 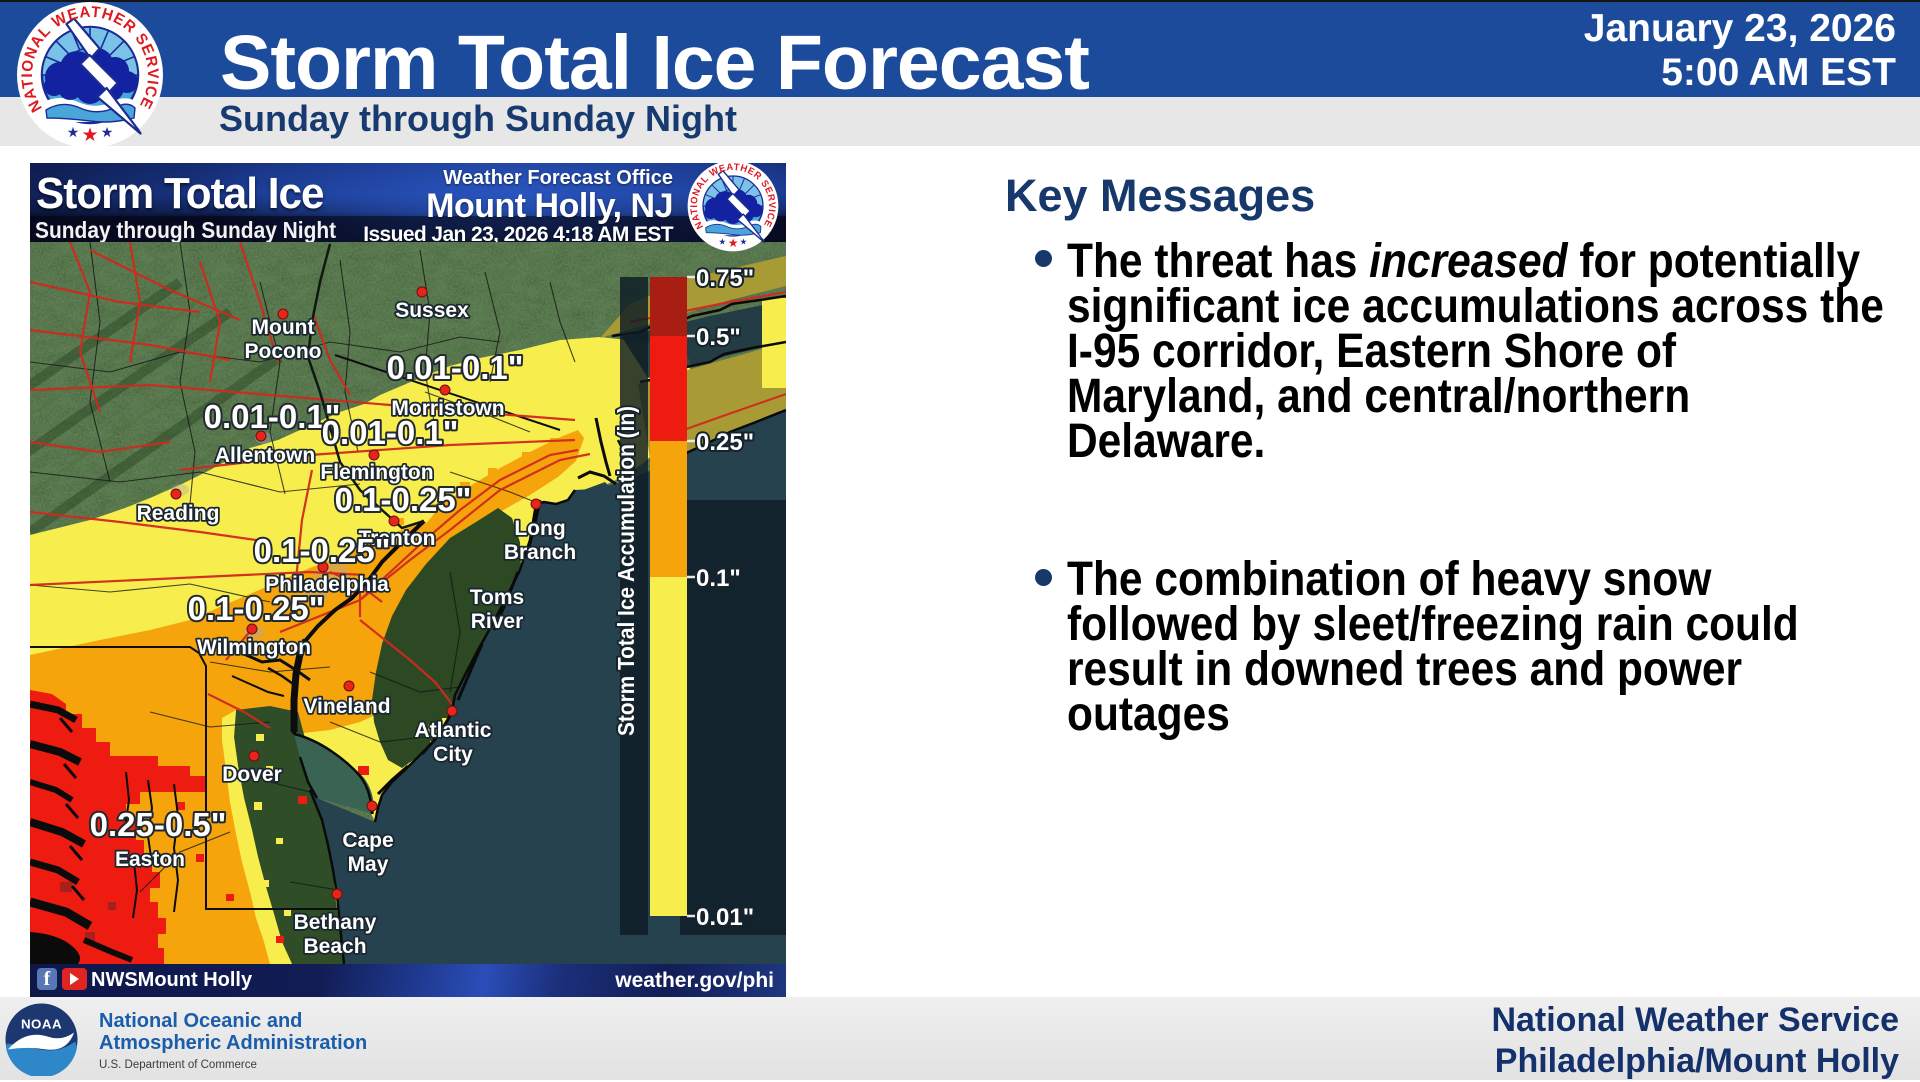 I want to click on svg-text: Allentown, so click(x=265, y=455).